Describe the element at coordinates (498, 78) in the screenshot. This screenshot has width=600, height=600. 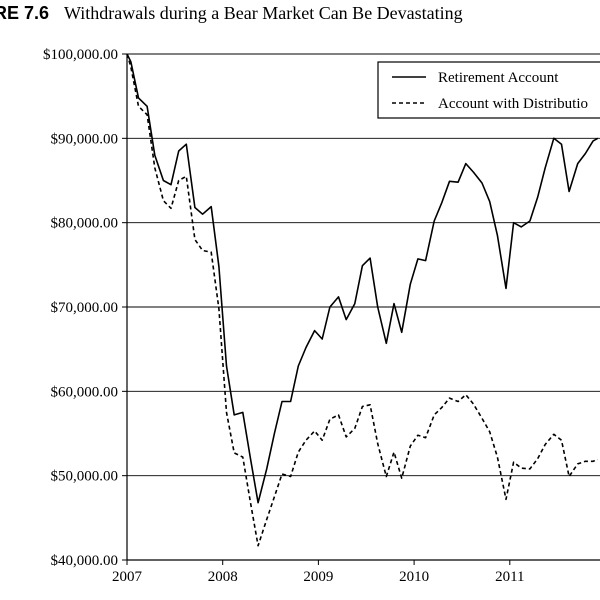
I see `legend-label-retirement-account: Retirement Account` at that location.